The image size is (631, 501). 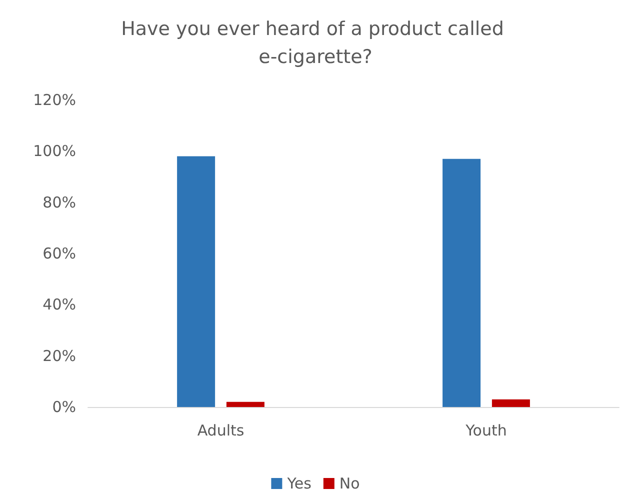 I want to click on chart-title: Have you ever heard of a product called e-cigarette?, so click(x=315, y=43).